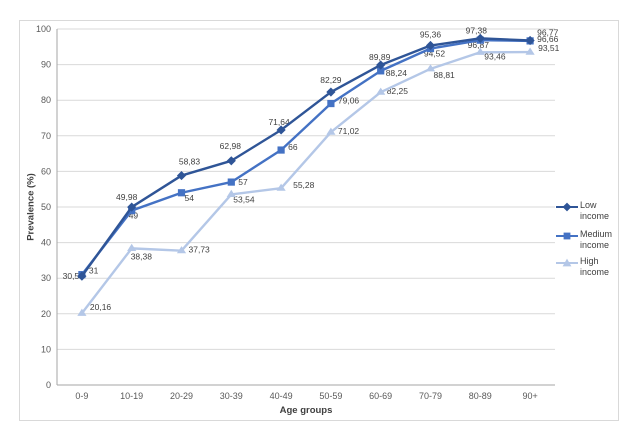 The width and height of the screenshot is (640, 443). Describe the element at coordinates (46, 314) in the screenshot. I see `y-tick-label: 20` at that location.